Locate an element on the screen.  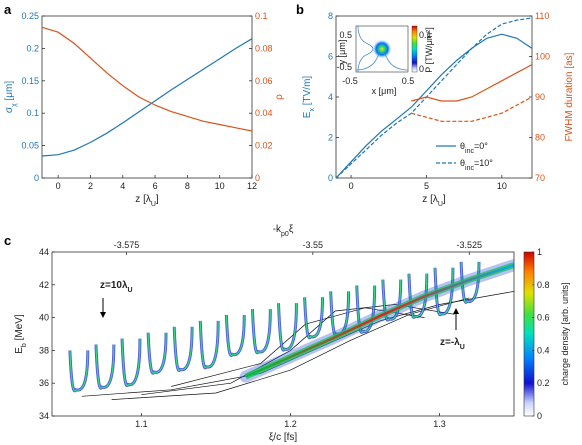
left-axis-label: Ex [TV/m] is located at coordinates (309, 97).